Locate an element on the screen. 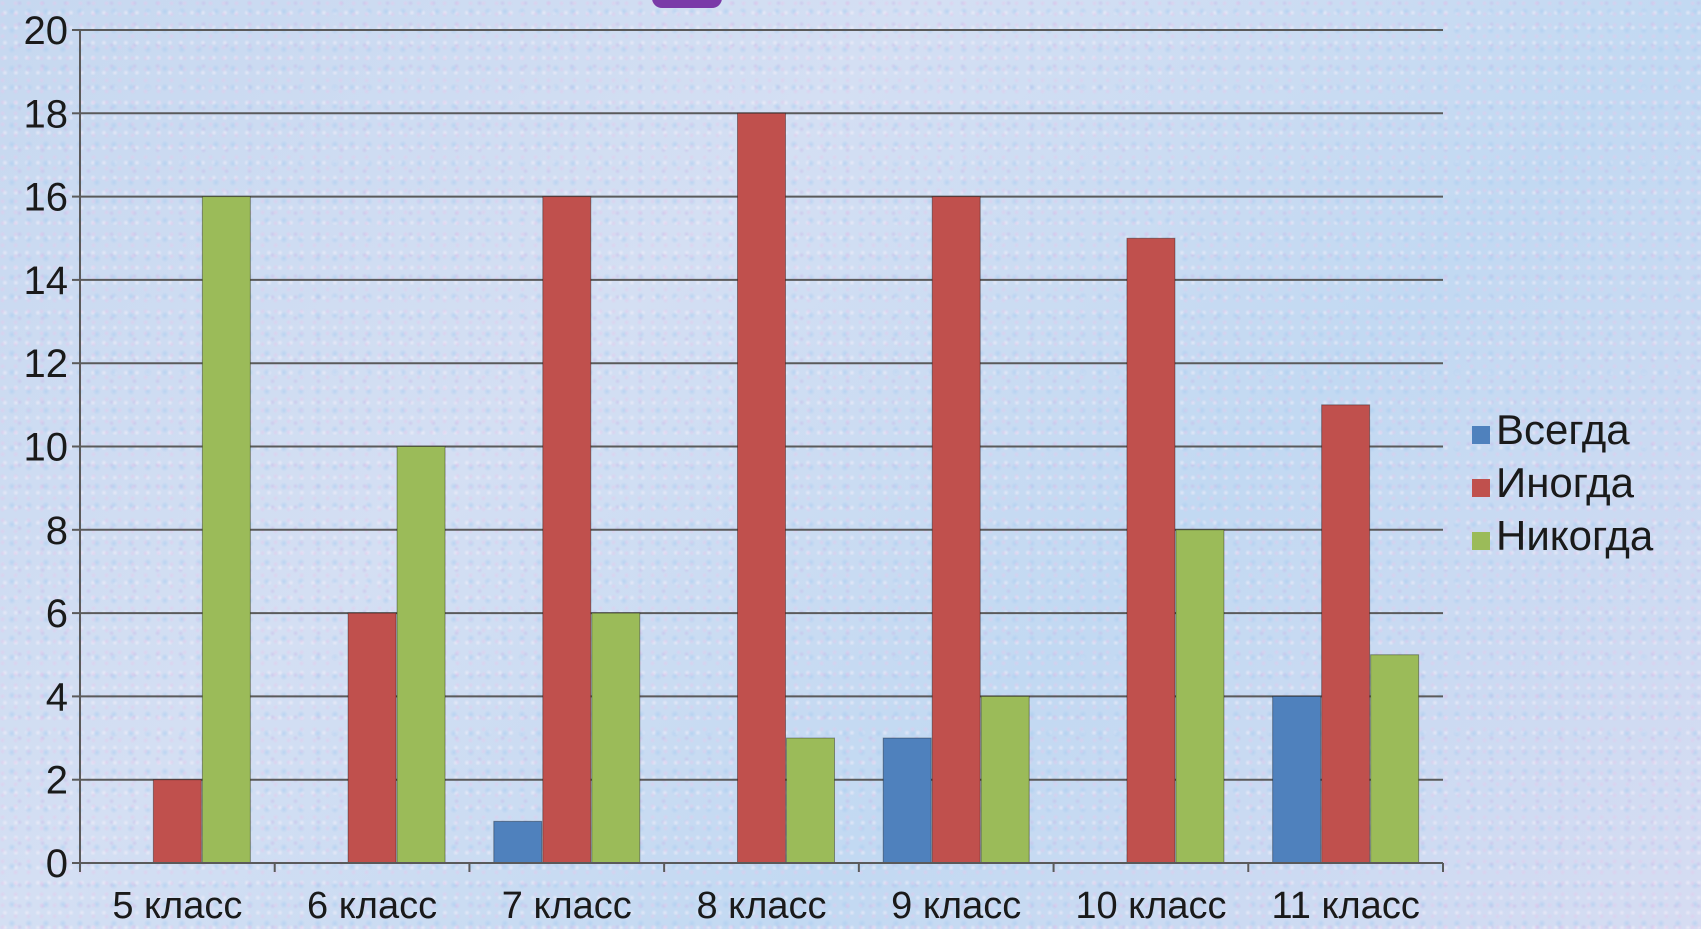 The height and width of the screenshot is (929, 1701). bar-Иногда-11 класс is located at coordinates (1346, 634).